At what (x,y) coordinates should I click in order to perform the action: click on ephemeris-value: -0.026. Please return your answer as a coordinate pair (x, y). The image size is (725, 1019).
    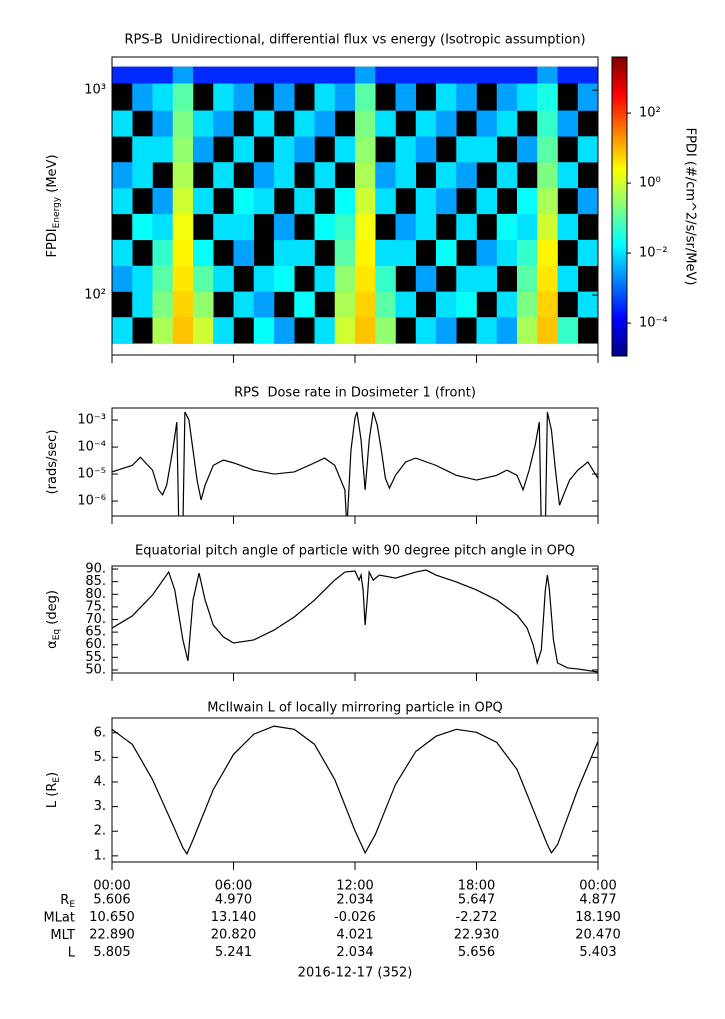
    Looking at the image, I should click on (355, 917).